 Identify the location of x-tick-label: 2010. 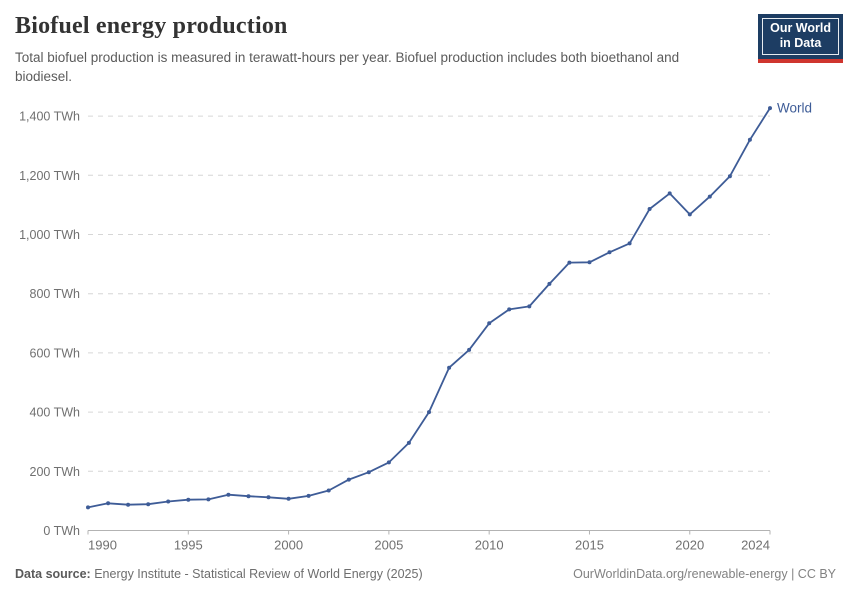
(489, 545).